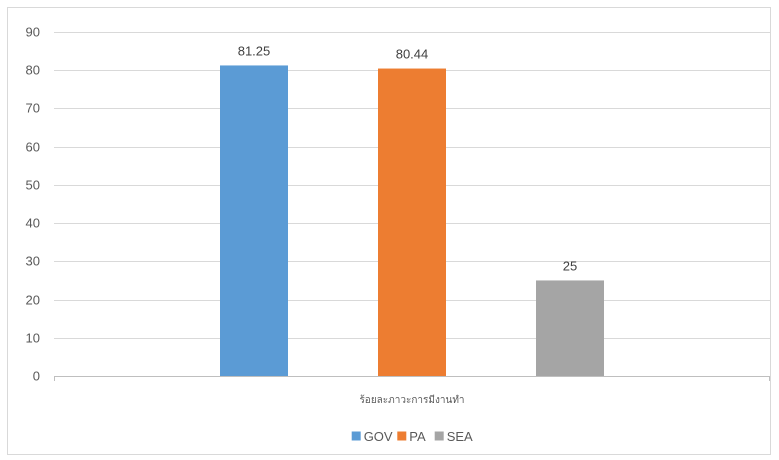  What do you see at coordinates (33, 32) in the screenshot?
I see `y-tick-label: 90` at bounding box center [33, 32].